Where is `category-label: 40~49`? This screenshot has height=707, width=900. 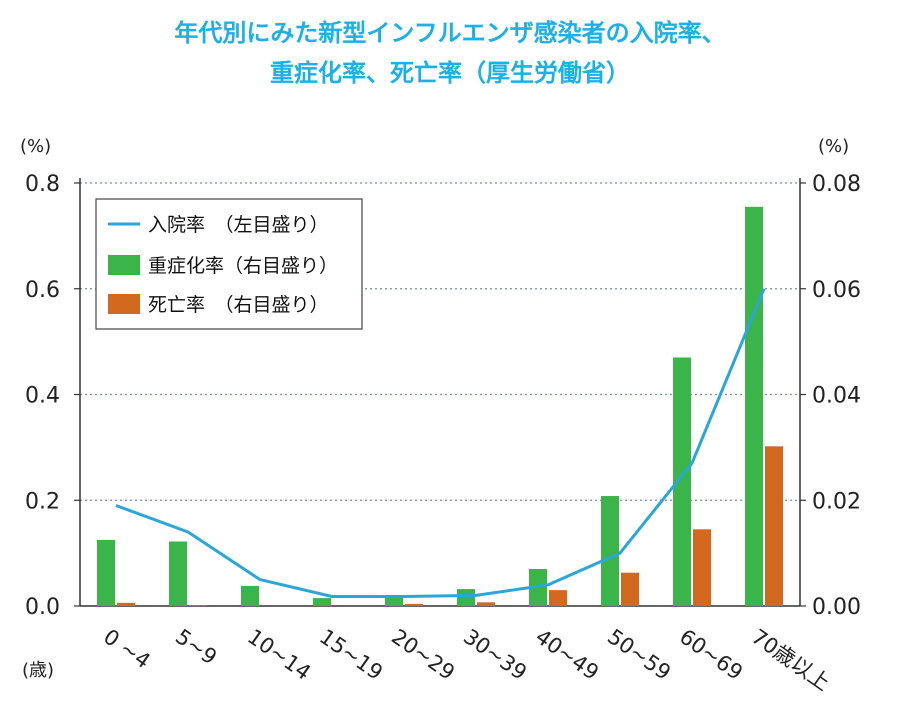
category-label: 40~49 is located at coordinates (567, 654).